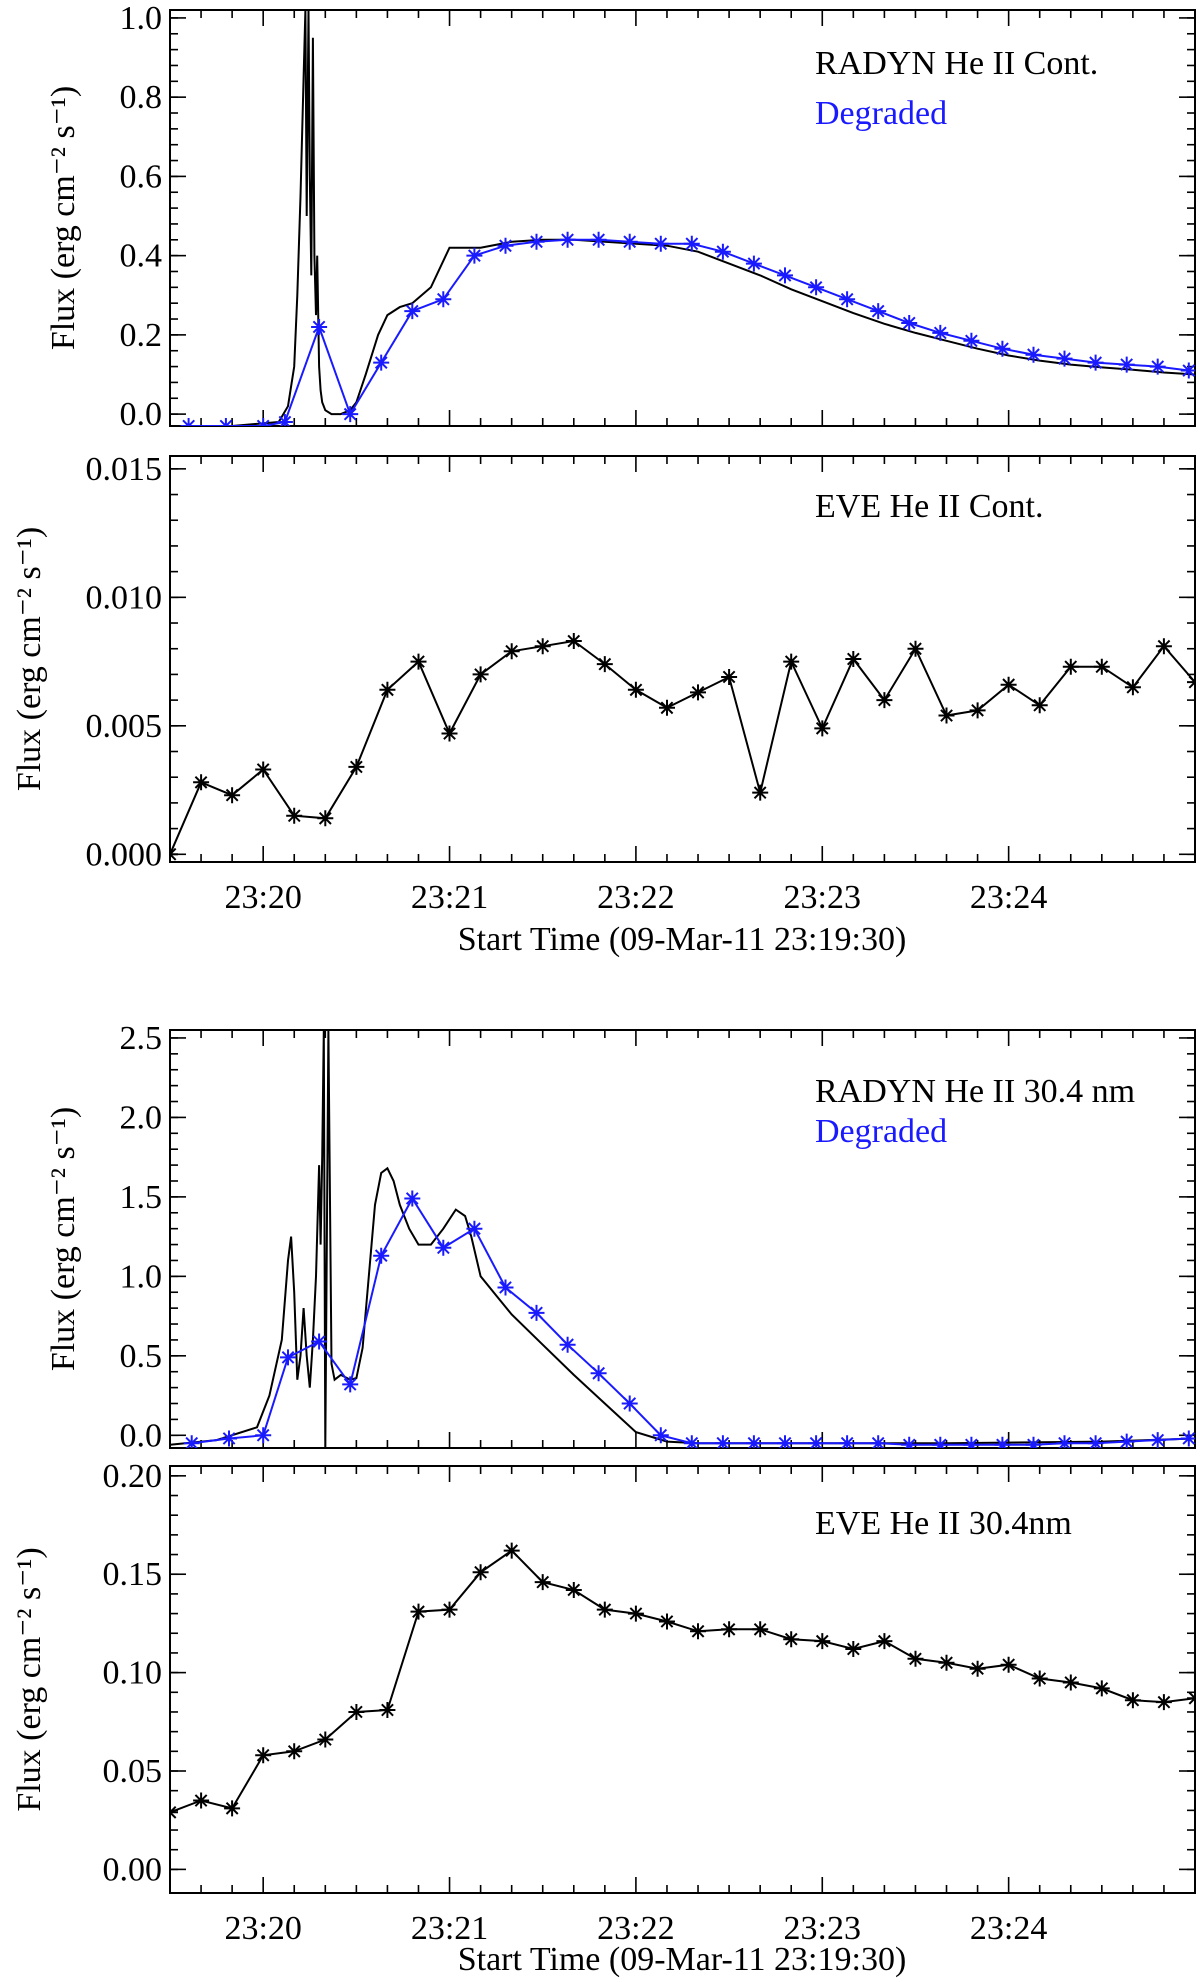 The width and height of the screenshot is (1200, 1982). I want to click on legend-entry: RADYN He II Cont., so click(956, 63).